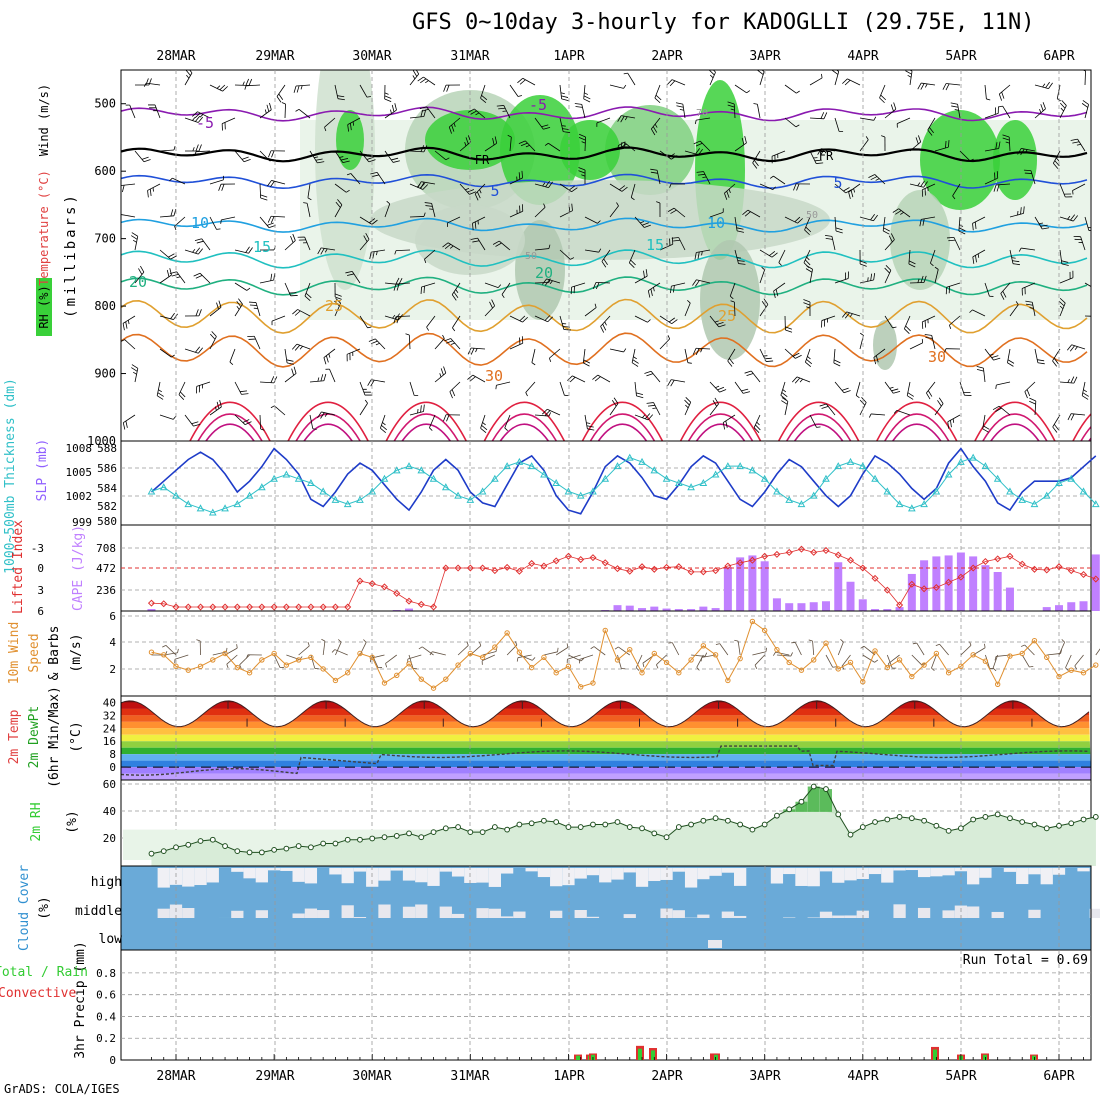 This screenshot has width=1100, height=1100. What do you see at coordinates (654, 875) in the screenshot?
I see `cloud-high` at bounding box center [654, 875].